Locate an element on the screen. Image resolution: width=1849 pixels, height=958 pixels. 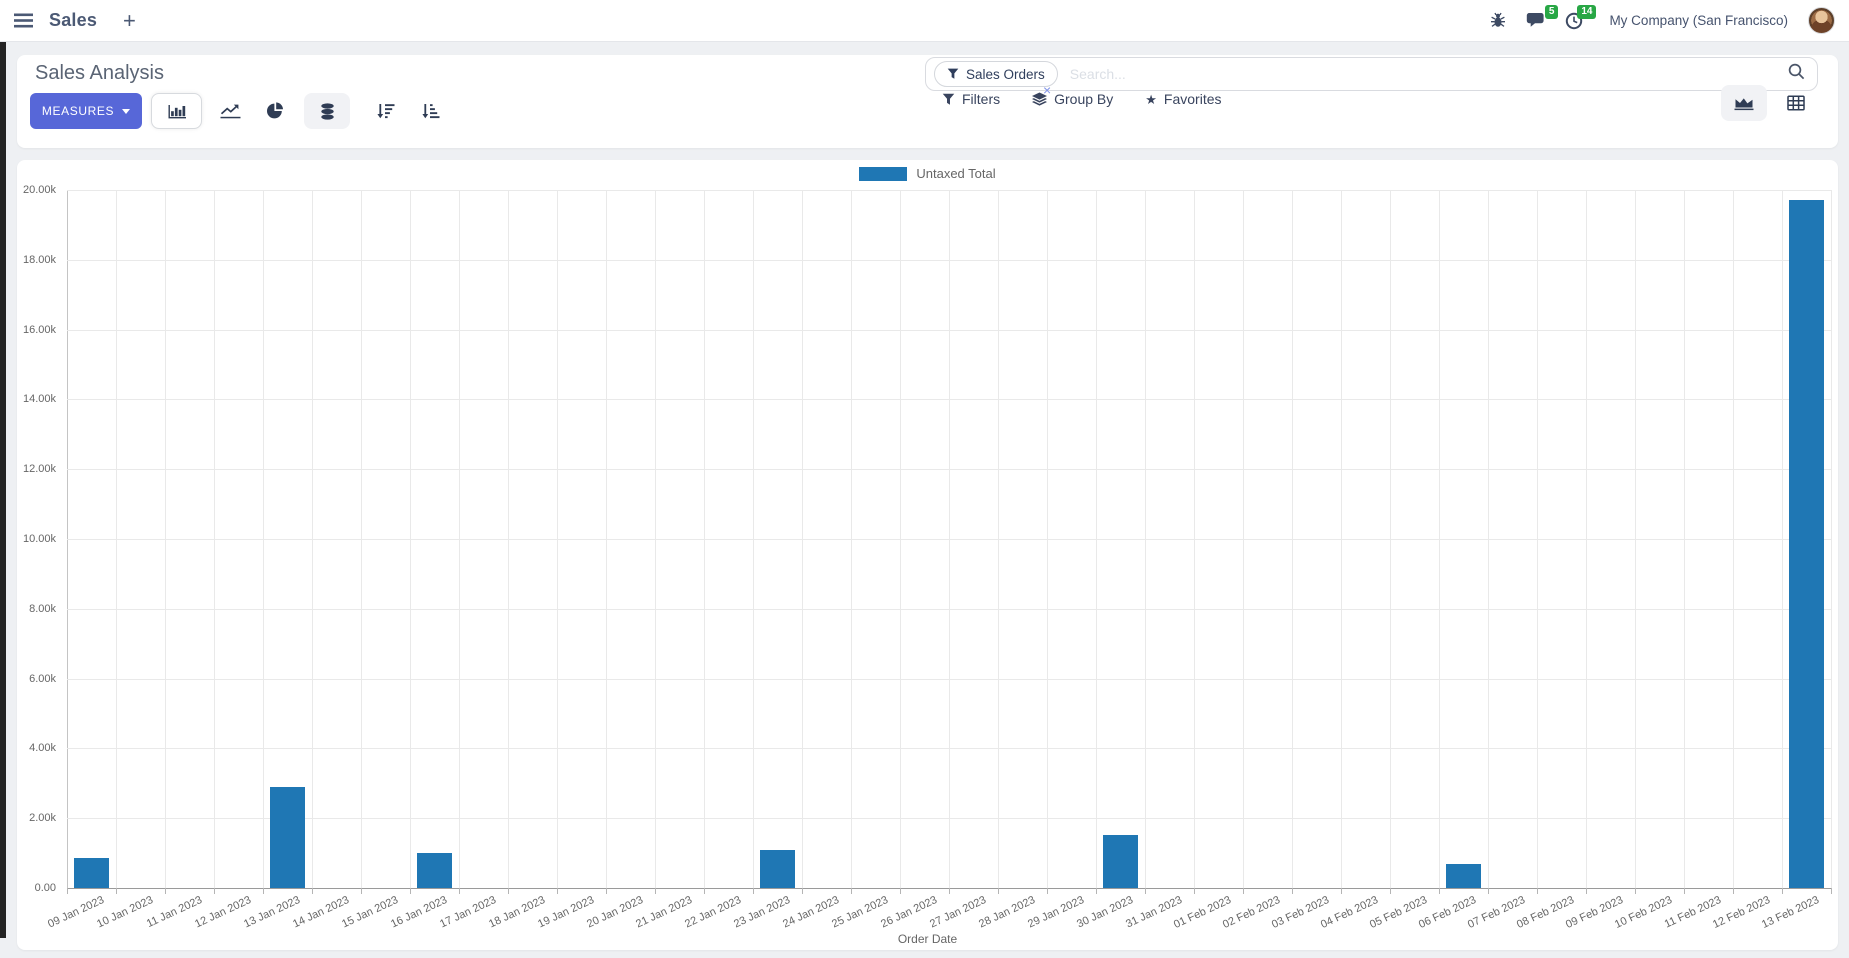
measures-label: MEASURES is located at coordinates (78, 111).